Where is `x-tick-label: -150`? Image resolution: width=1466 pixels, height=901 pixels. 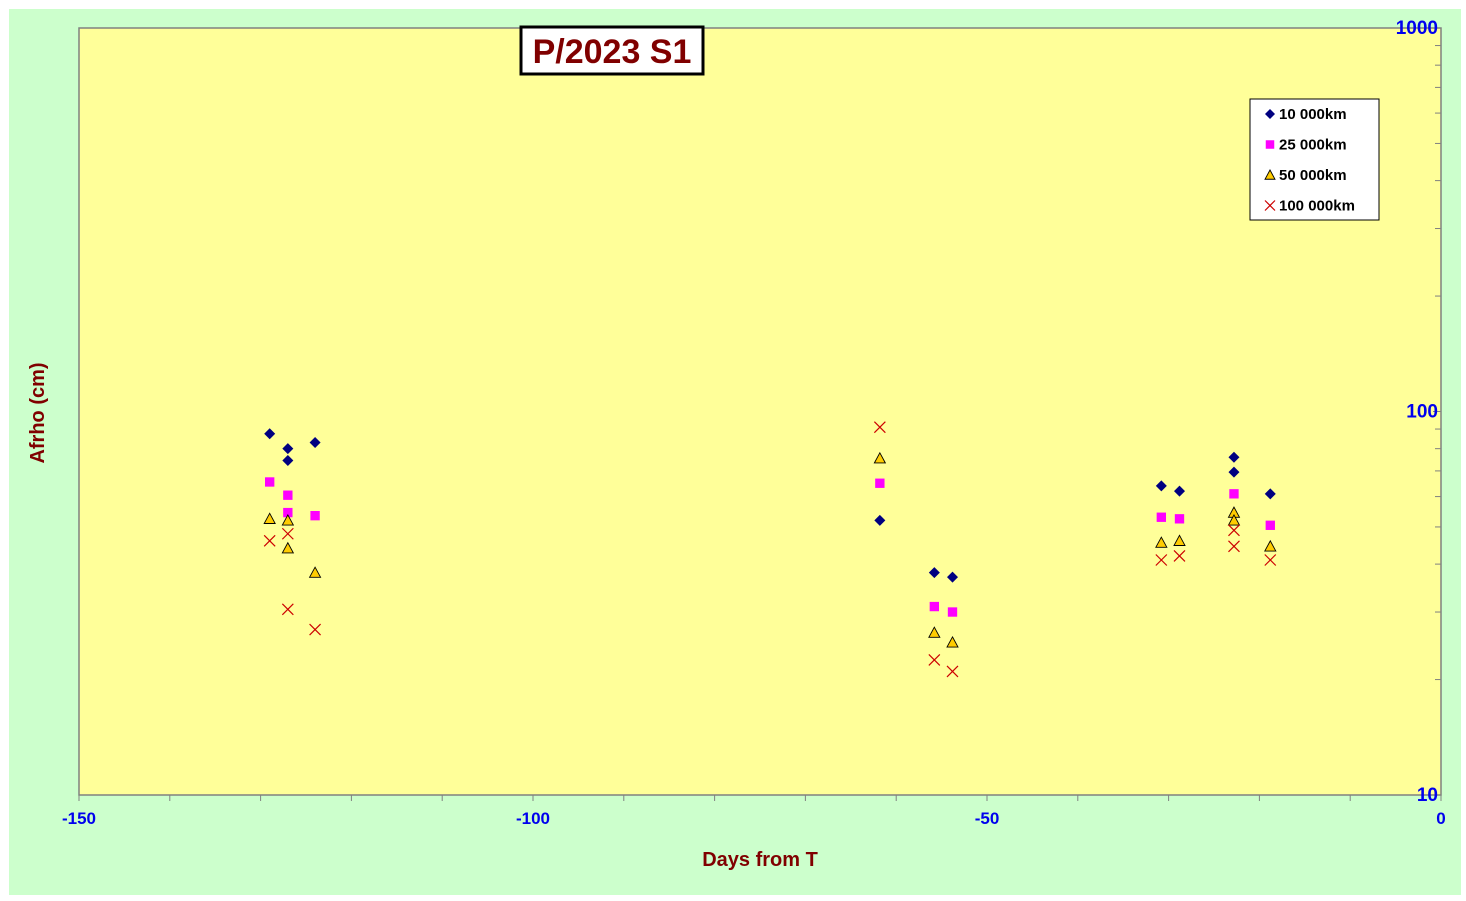
x-tick-label: -150 is located at coordinates (79, 818).